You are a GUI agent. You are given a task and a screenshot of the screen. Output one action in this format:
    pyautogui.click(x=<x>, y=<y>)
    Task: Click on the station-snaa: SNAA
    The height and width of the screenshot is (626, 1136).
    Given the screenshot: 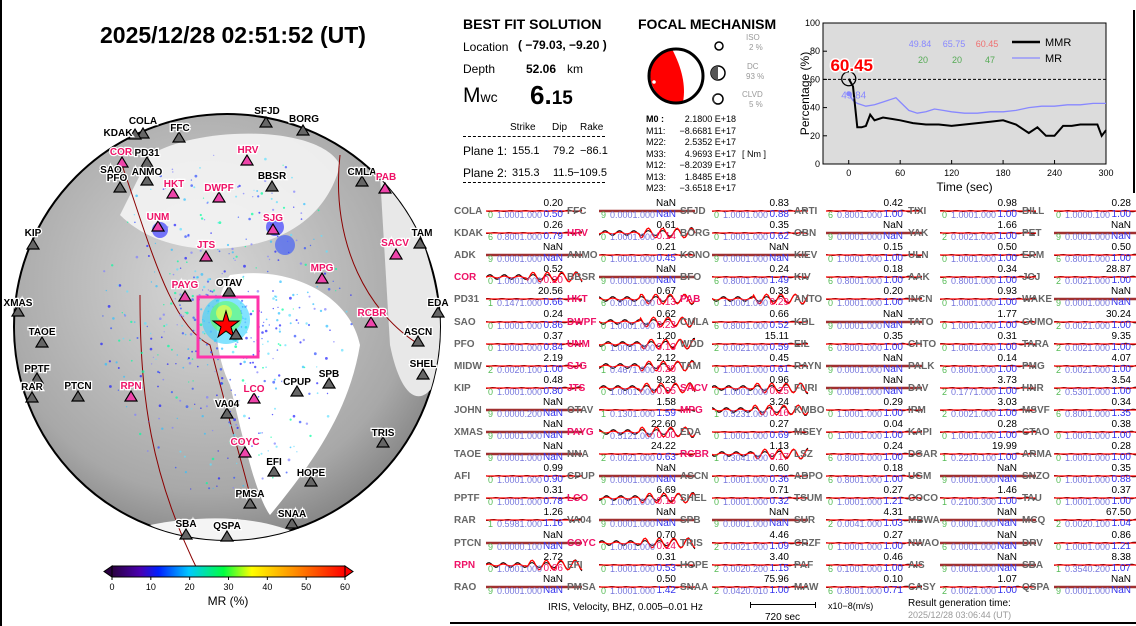 What is the action you would take?
    pyautogui.click(x=292, y=518)
    